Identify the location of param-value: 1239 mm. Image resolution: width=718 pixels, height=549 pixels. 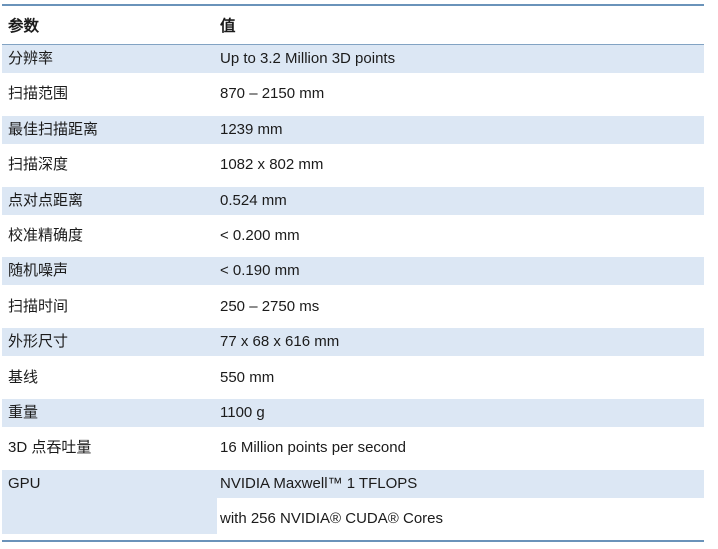
(251, 129).